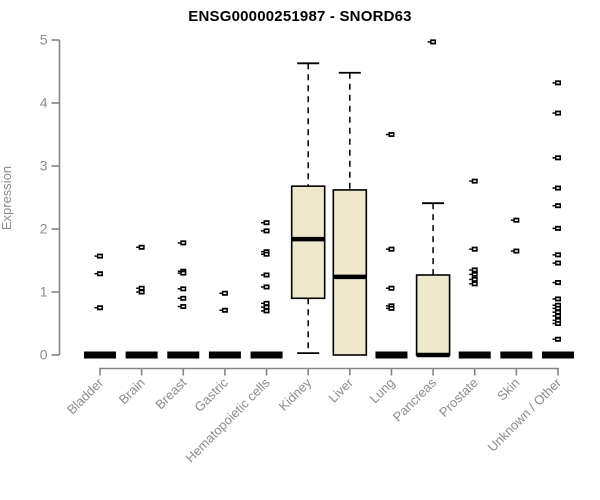 The image size is (600, 500). I want to click on box-kidney, so click(308, 208).